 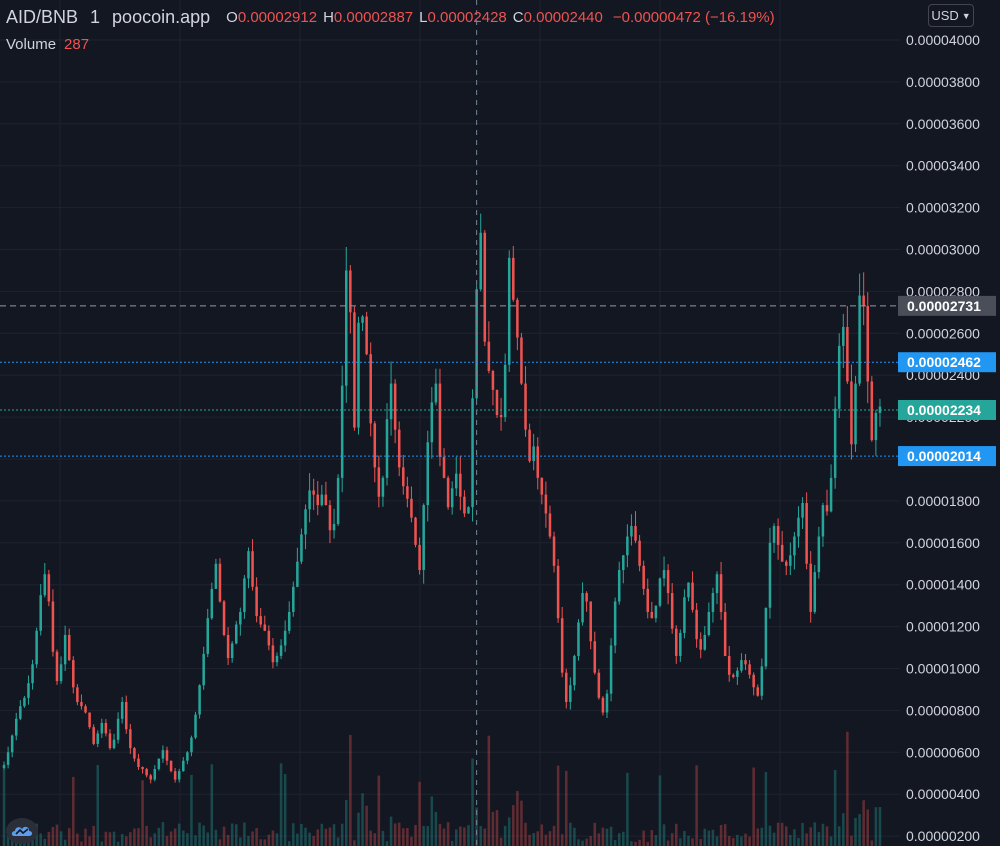 I want to click on change-value: −0.00000472 (−16.19%), so click(x=693, y=17).